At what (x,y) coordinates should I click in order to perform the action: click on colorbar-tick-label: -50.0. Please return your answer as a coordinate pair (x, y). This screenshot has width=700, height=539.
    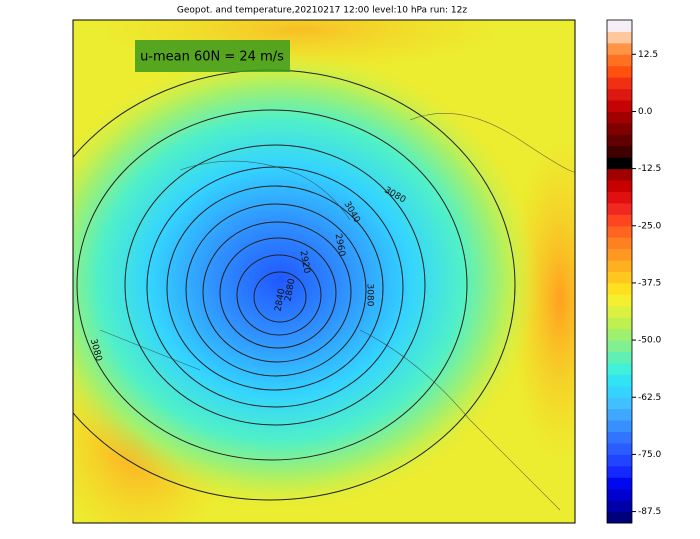
    Looking at the image, I should click on (650, 341).